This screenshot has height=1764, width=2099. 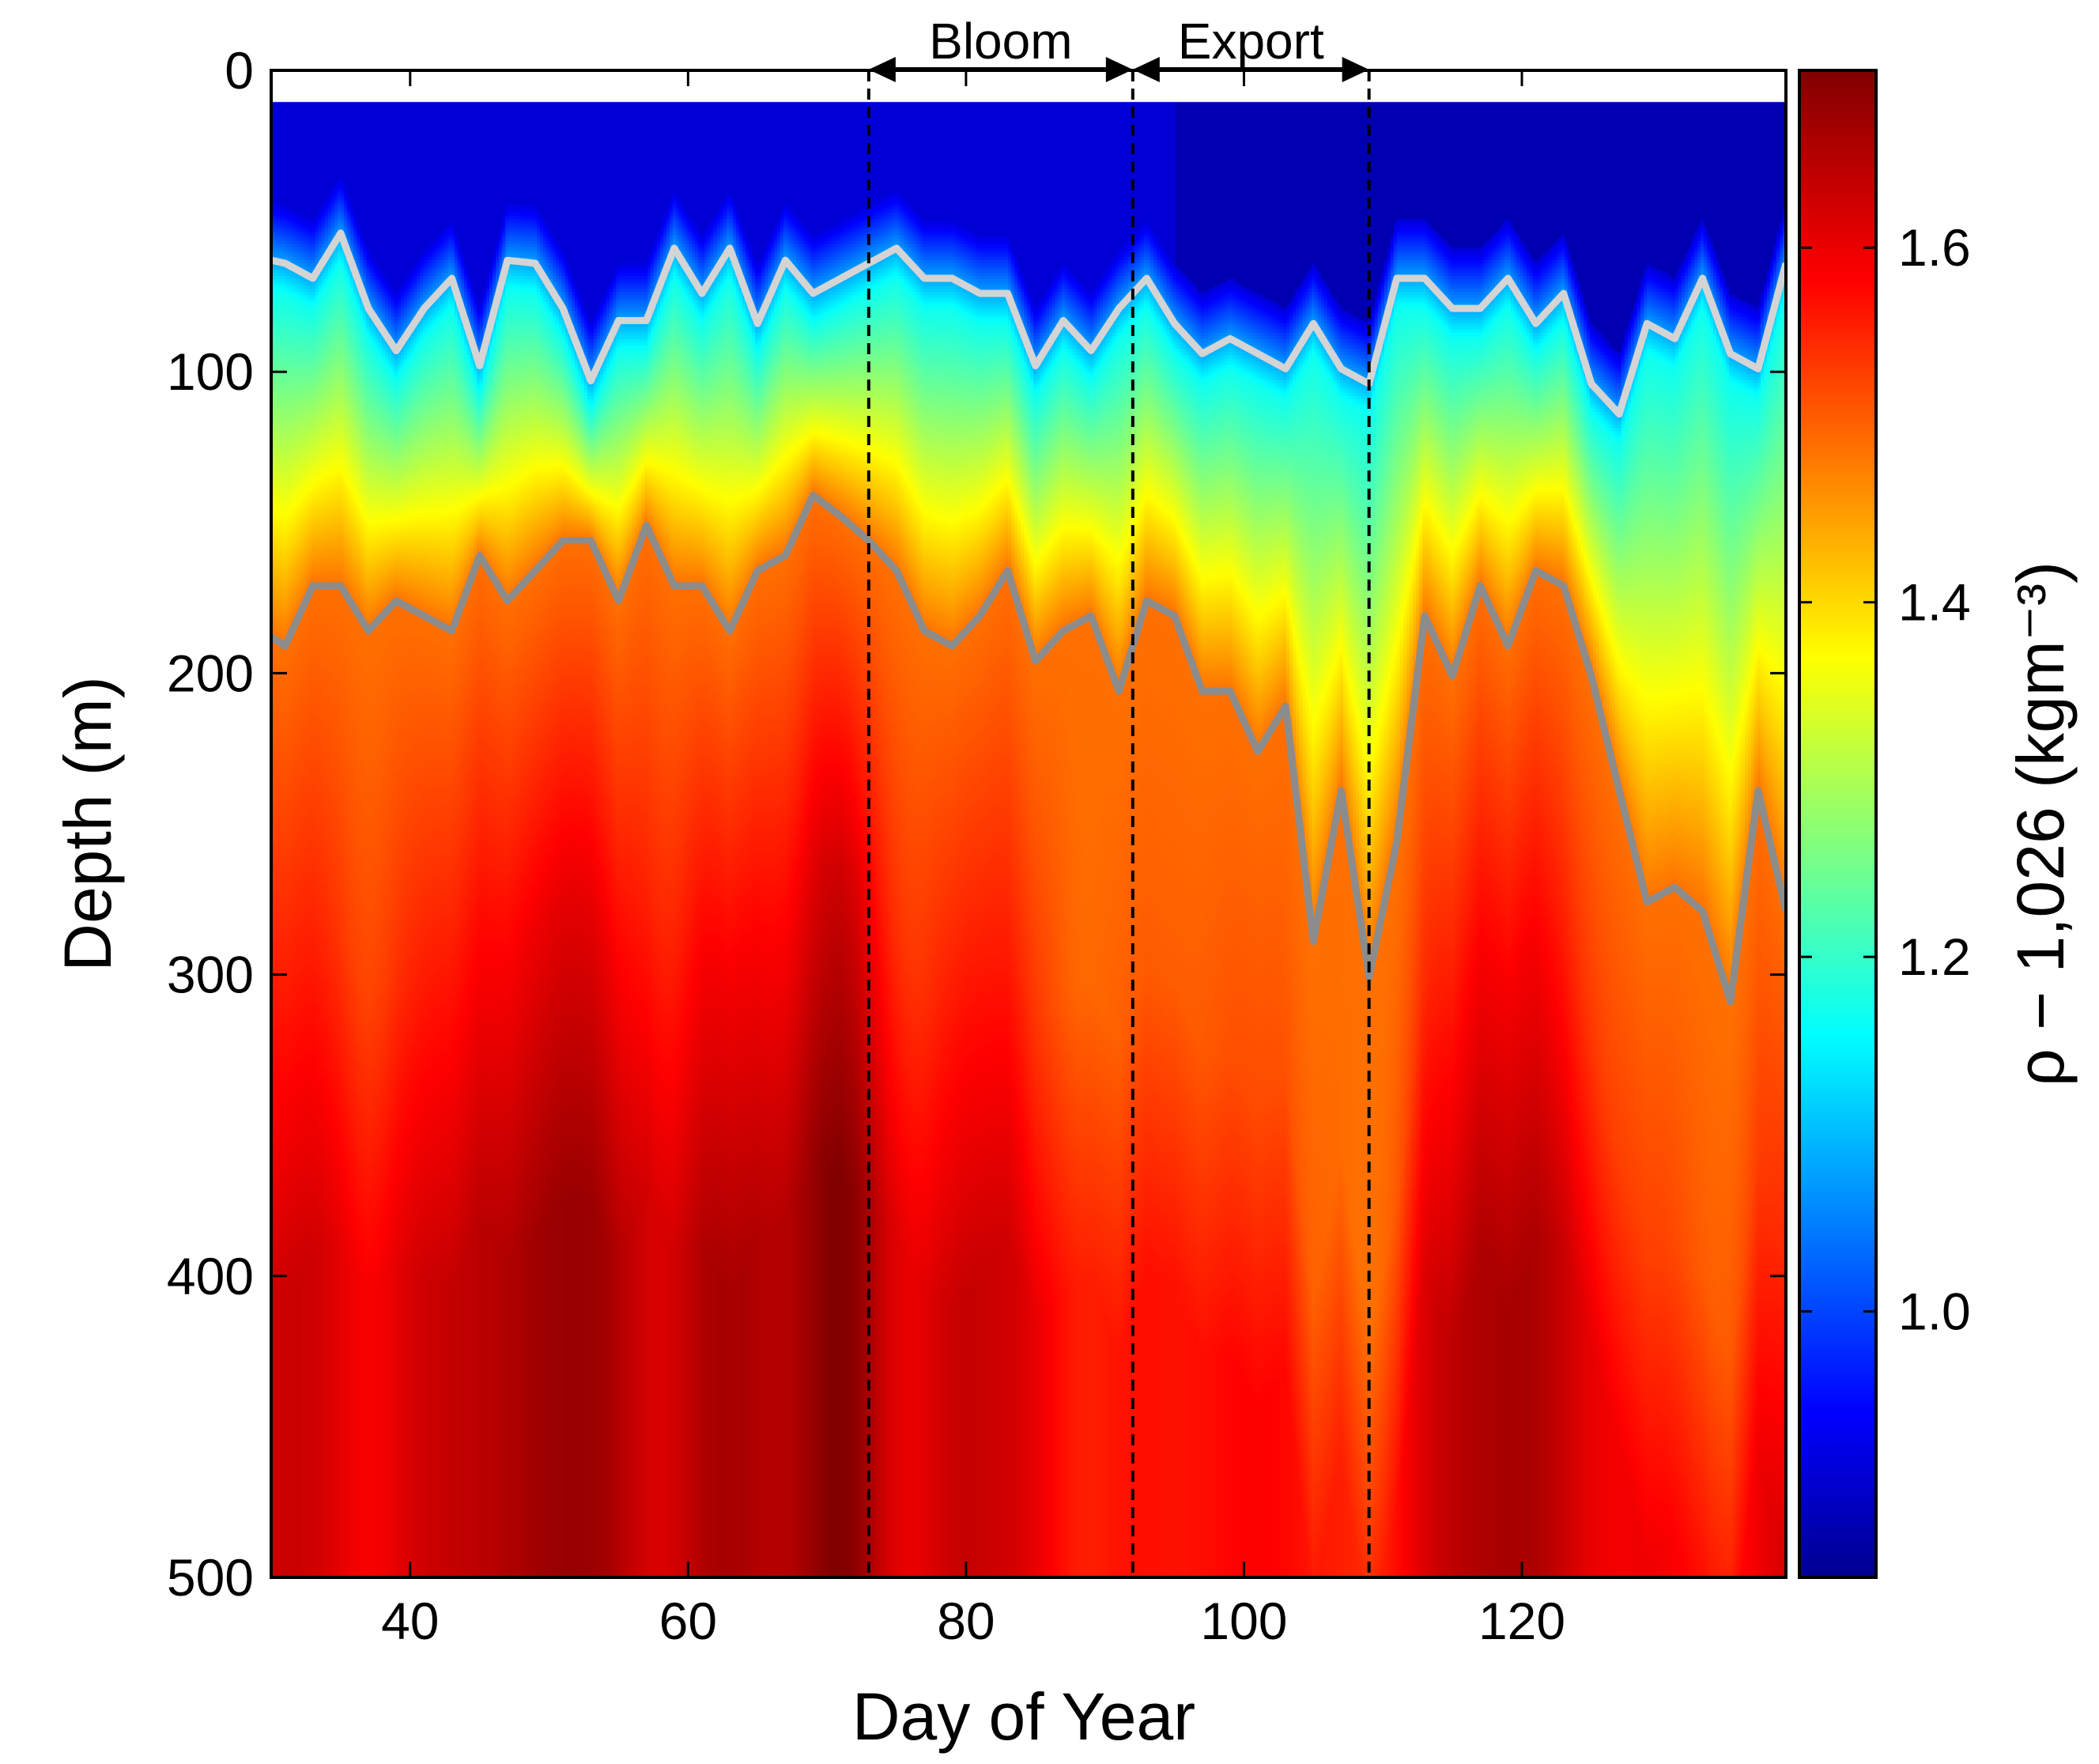 What do you see at coordinates (210, 1276) in the screenshot?
I see `y-tick-label: 400` at bounding box center [210, 1276].